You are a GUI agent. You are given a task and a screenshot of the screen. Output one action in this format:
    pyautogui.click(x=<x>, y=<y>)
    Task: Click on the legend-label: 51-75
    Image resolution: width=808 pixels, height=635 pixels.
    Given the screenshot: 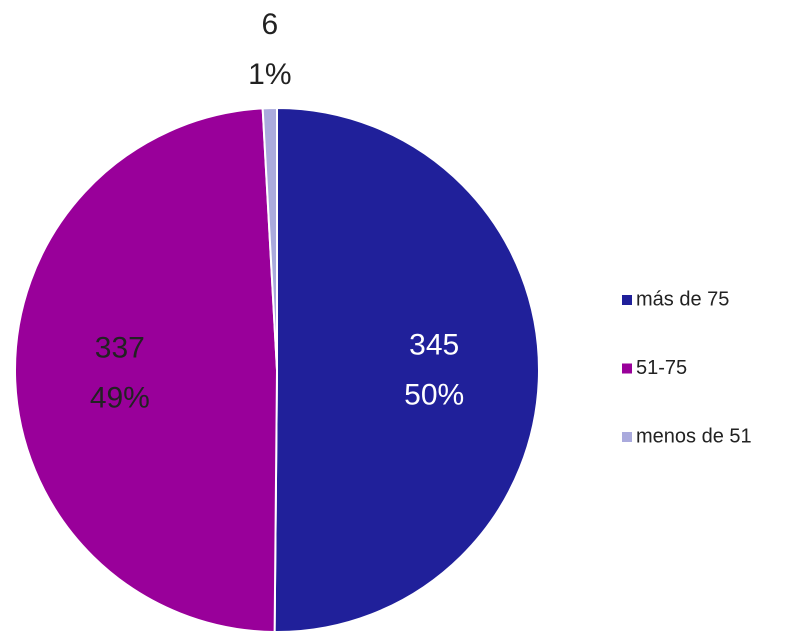 What is the action you would take?
    pyautogui.click(x=661, y=368)
    